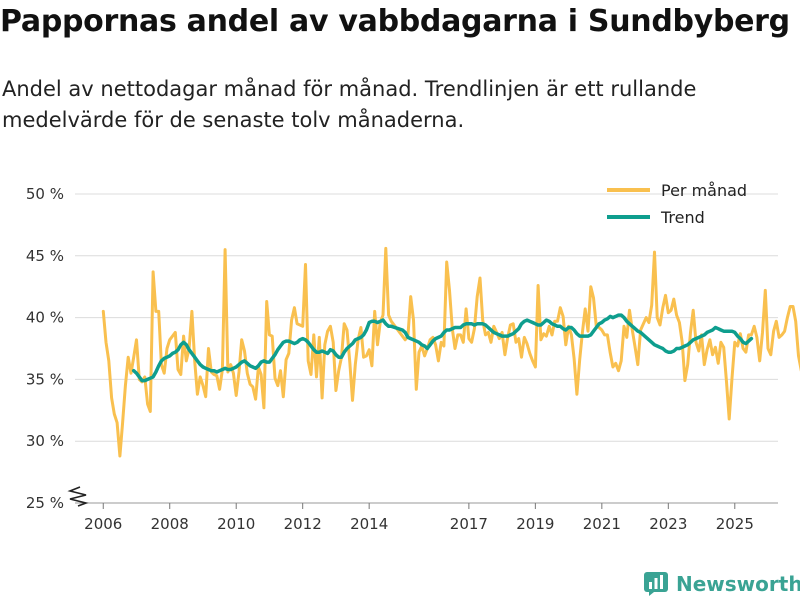  What do you see at coordinates (469, 524) in the screenshot?
I see `x-tick-label: 2017` at bounding box center [469, 524].